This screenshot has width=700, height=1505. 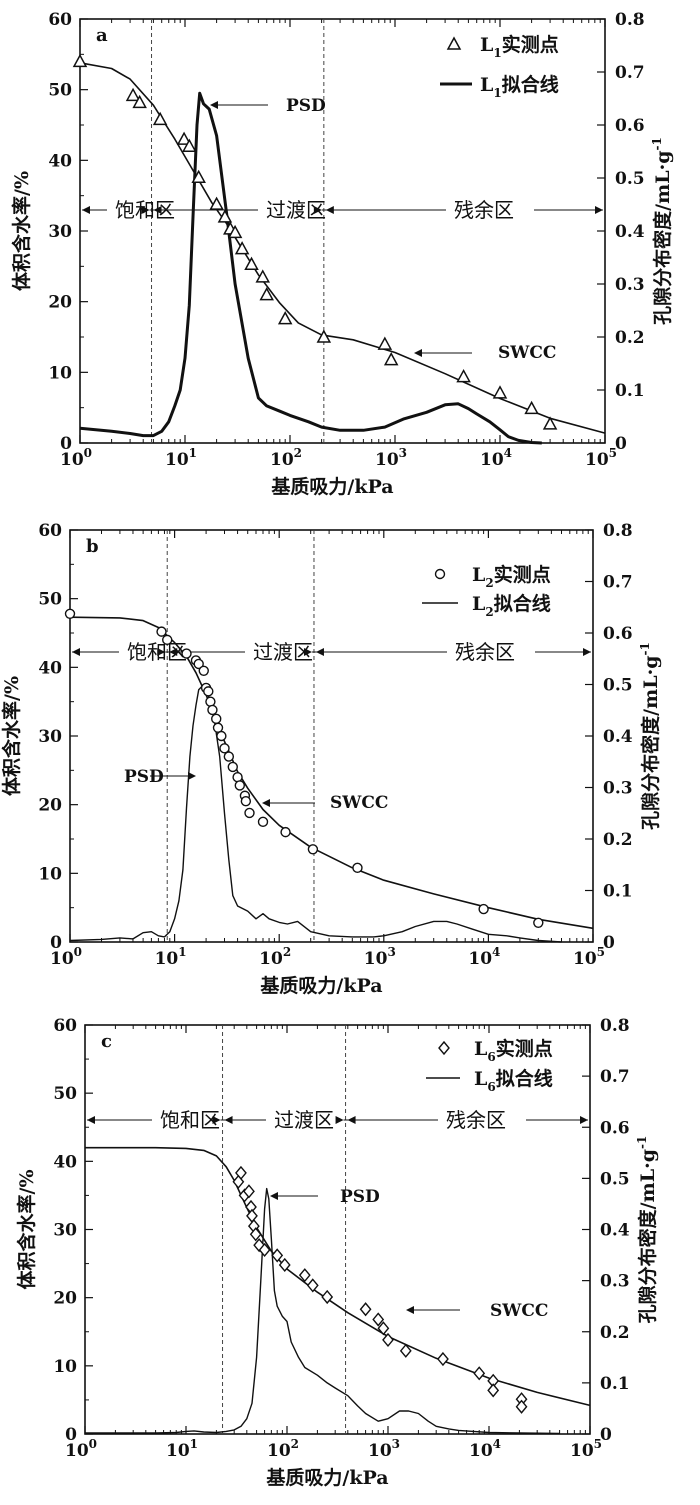 I want to click on legend-fit-label: L2拟合线, so click(x=511, y=605).